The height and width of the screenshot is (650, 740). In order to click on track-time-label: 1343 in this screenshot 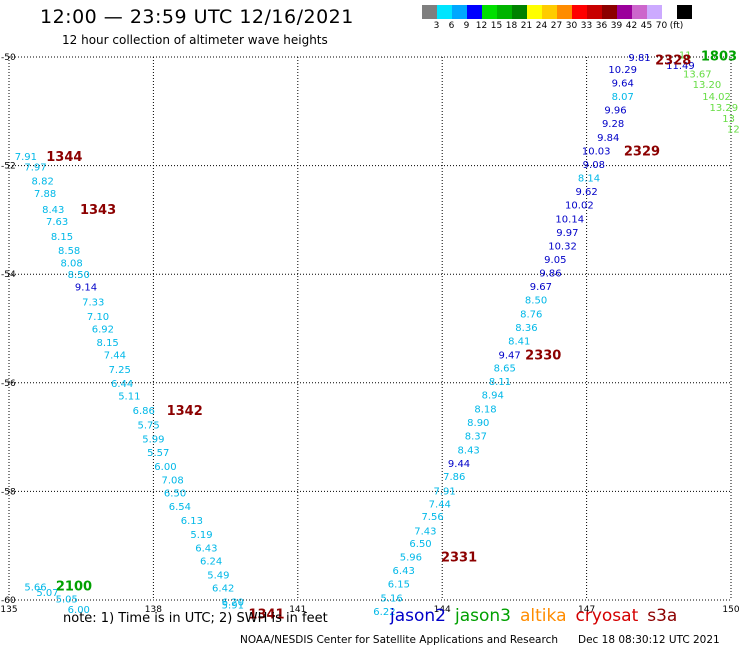, I will do `click(98, 210)`.